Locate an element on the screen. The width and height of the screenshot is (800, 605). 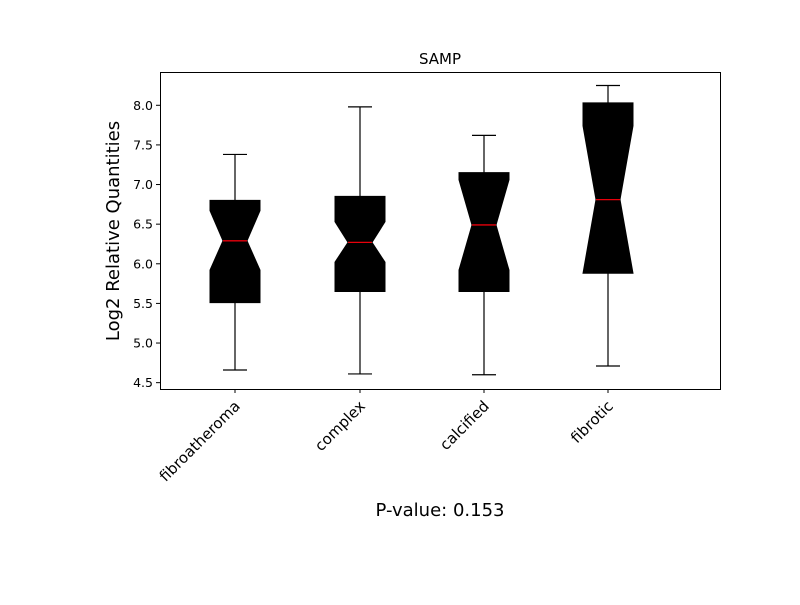
box-fibroatheroma is located at coordinates (235, 262).